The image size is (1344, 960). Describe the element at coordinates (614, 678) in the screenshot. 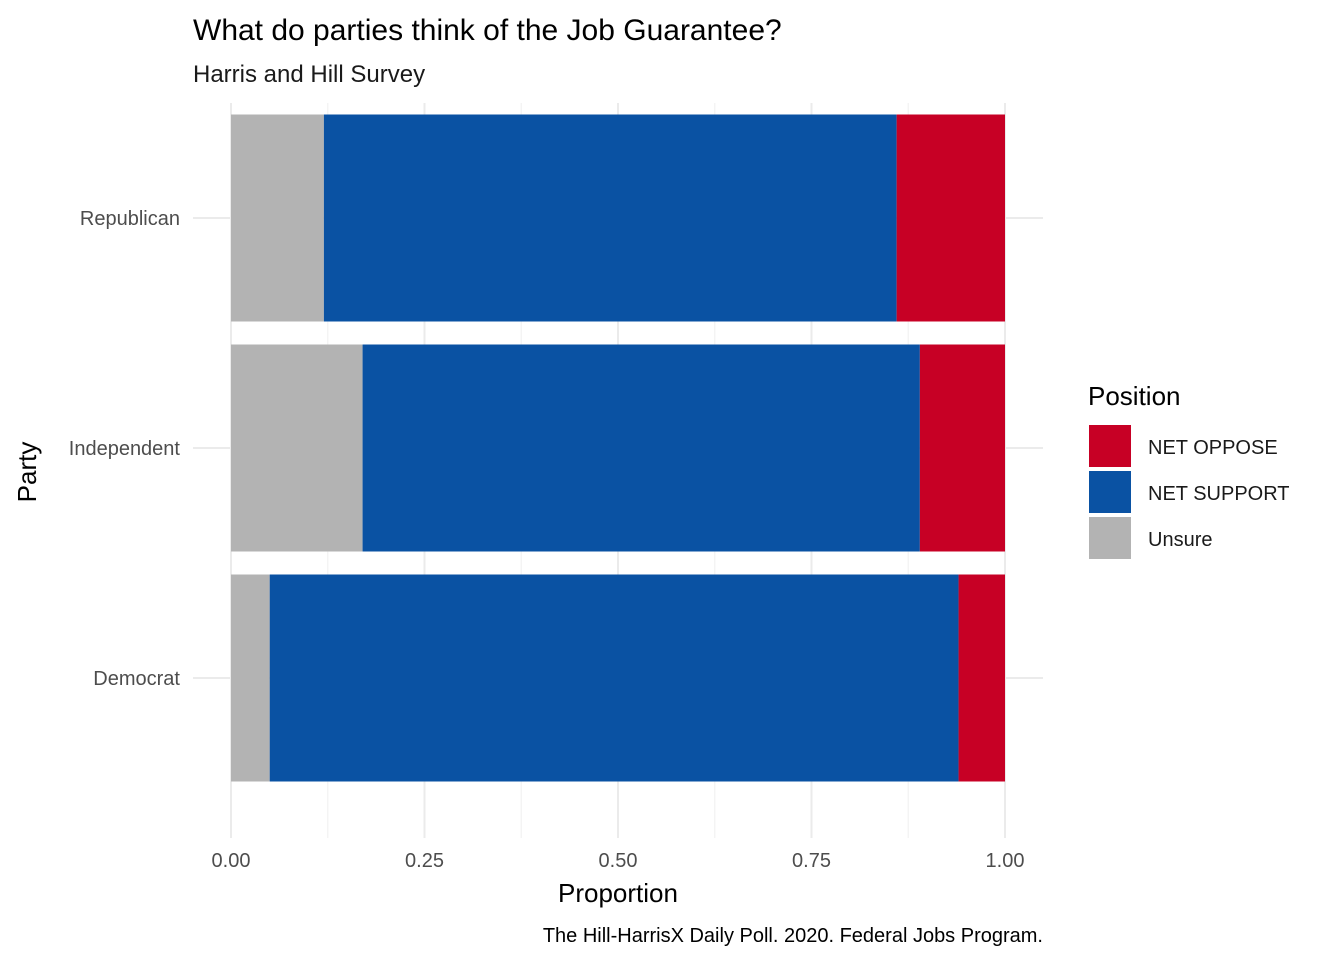

I see `bar-democrat-net-support` at that location.